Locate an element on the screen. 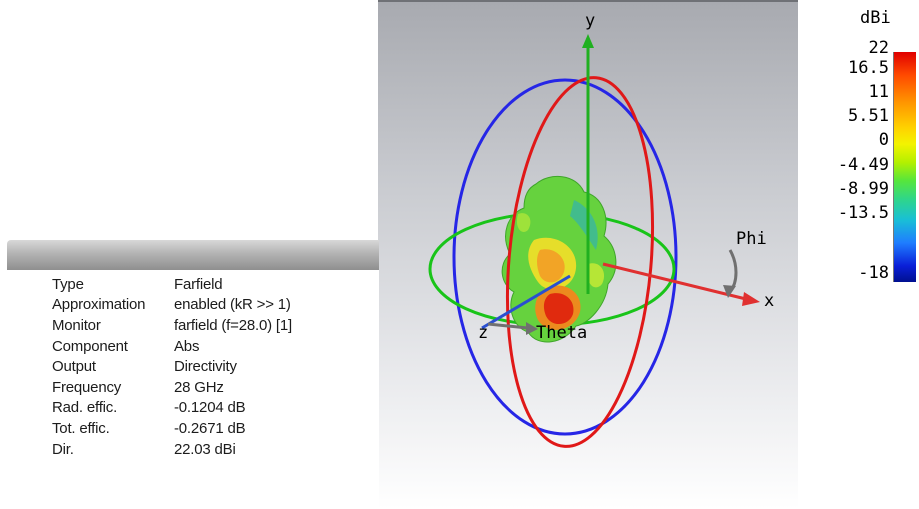  legend-tick: 5.51 is located at coordinates (868, 116).